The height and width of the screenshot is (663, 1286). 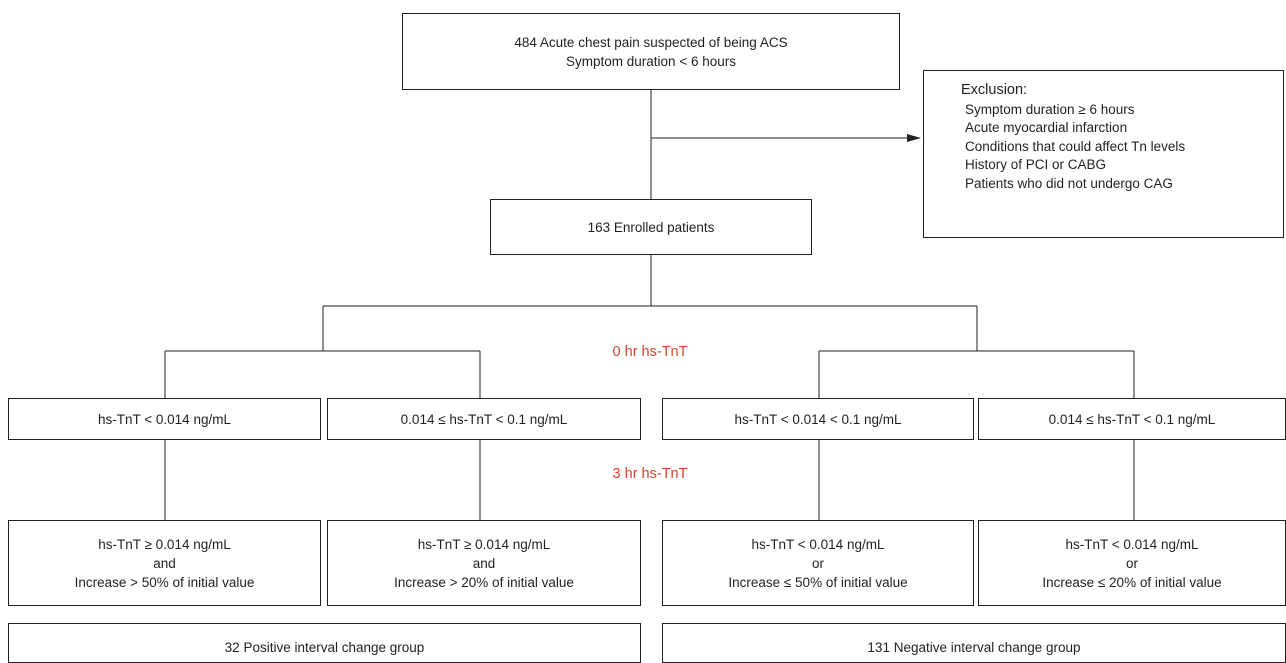 I want to click on criteria-line: Increase ≤ 50% of initial value, so click(x=818, y=582).